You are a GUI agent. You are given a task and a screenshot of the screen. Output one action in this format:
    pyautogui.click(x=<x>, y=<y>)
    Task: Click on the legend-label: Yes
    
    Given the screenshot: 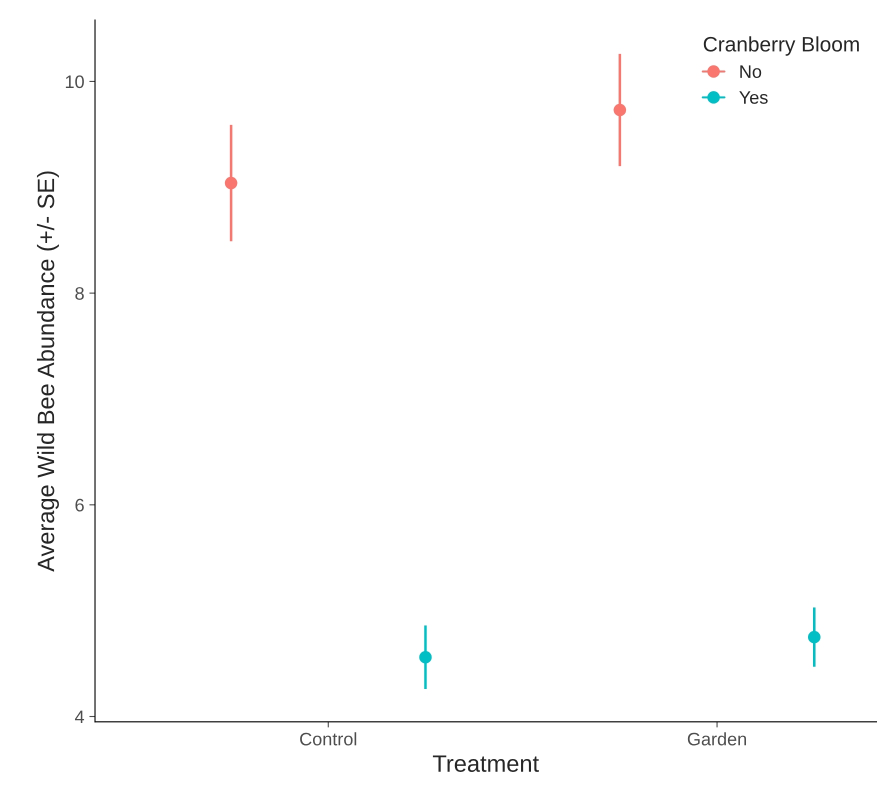 What is the action you would take?
    pyautogui.click(x=753, y=97)
    